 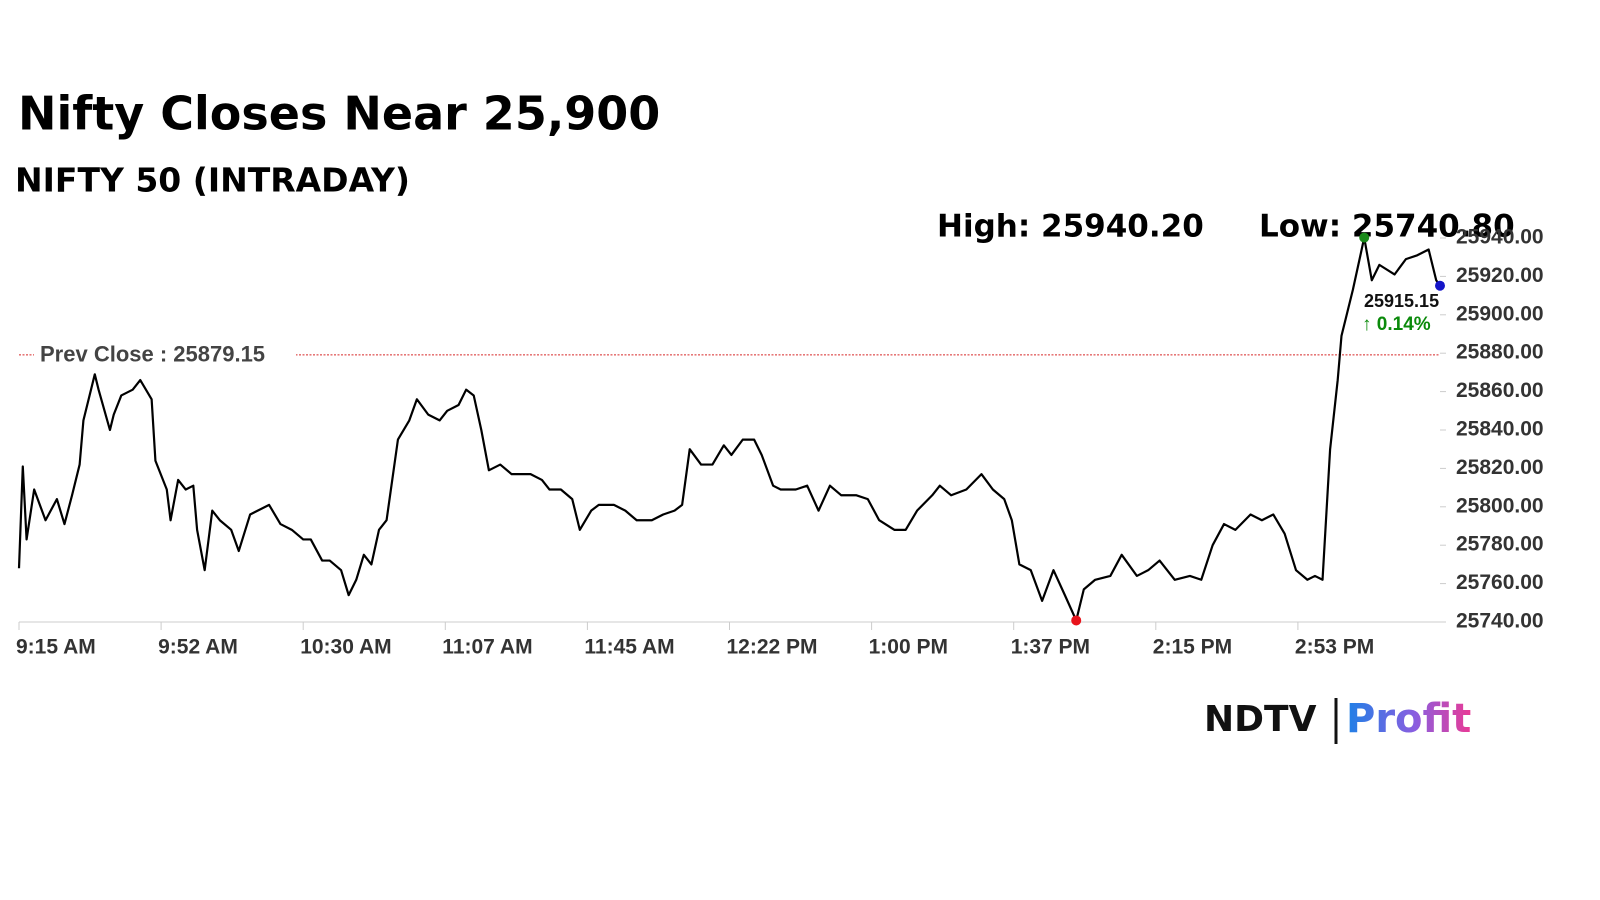 What do you see at coordinates (1500, 275) in the screenshot?
I see `y-tick-label: 25920.00` at bounding box center [1500, 275].